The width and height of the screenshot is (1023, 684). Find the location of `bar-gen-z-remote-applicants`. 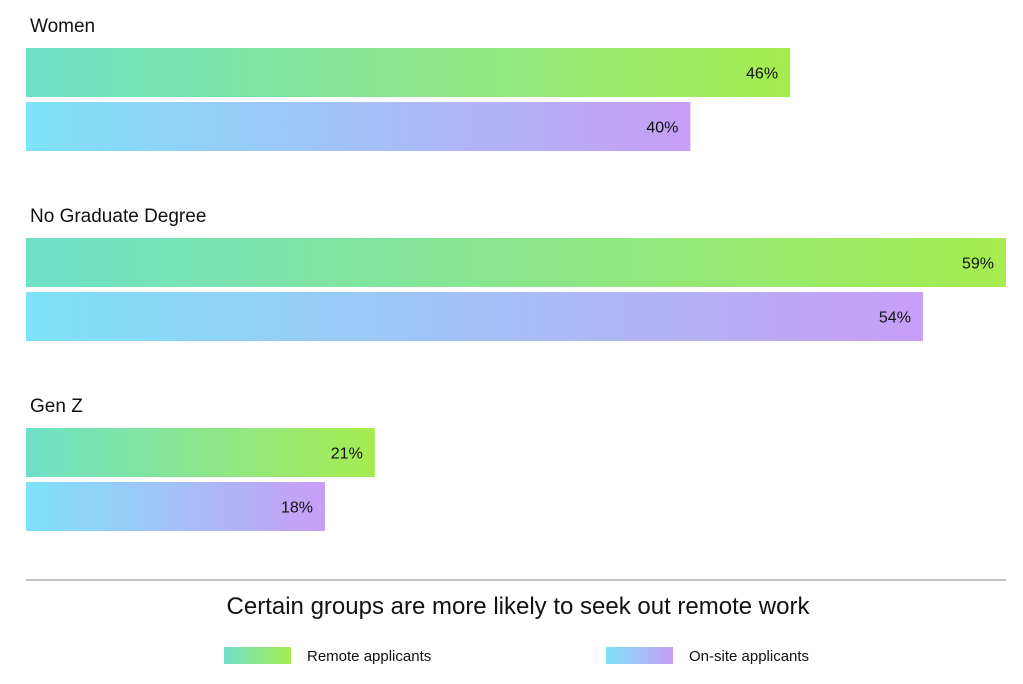

bar-gen-z-remote-applicants is located at coordinates (200, 452).